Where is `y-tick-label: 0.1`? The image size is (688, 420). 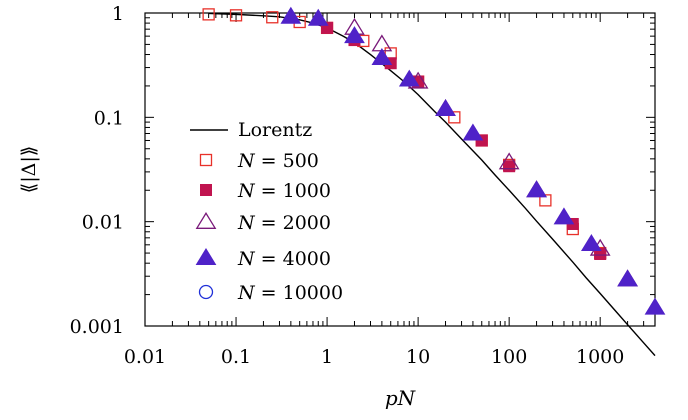
y-tick-label: 0.1 is located at coordinates (109, 118).